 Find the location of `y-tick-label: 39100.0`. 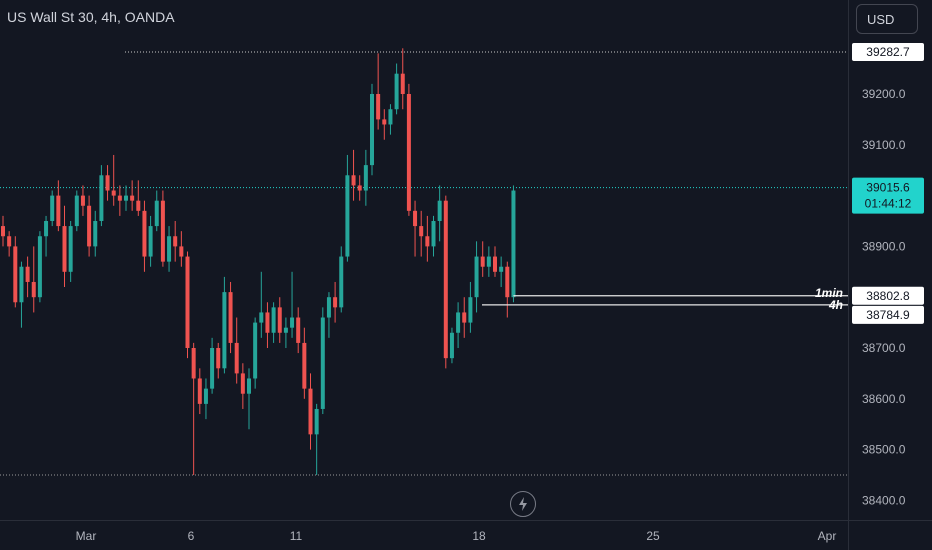

y-tick-label: 39100.0 is located at coordinates (884, 145).